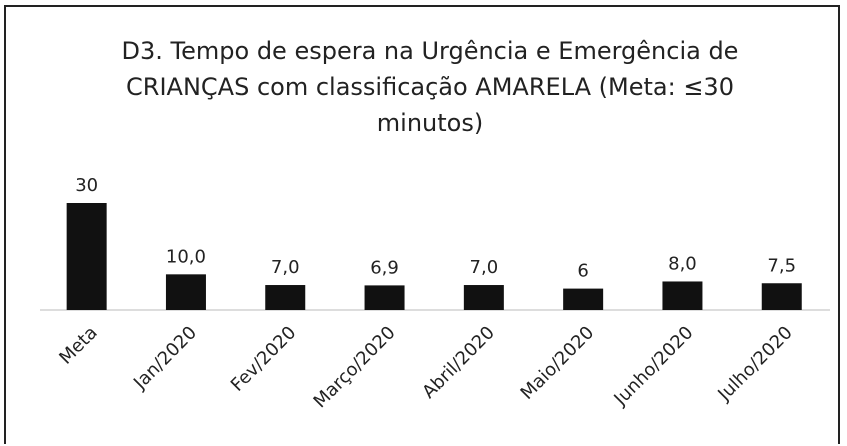  What do you see at coordinates (654, 366) in the screenshot?
I see `x-tick-label: Junho/2020` at bounding box center [654, 366].